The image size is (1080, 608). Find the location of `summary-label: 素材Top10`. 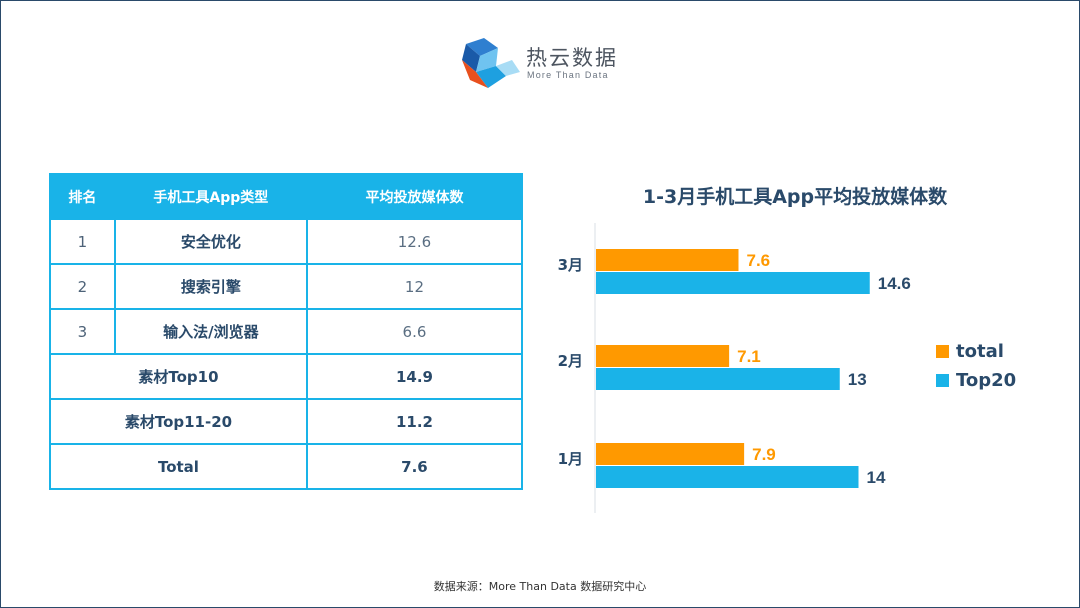

summary-label: 素材Top10 is located at coordinates (178, 376).